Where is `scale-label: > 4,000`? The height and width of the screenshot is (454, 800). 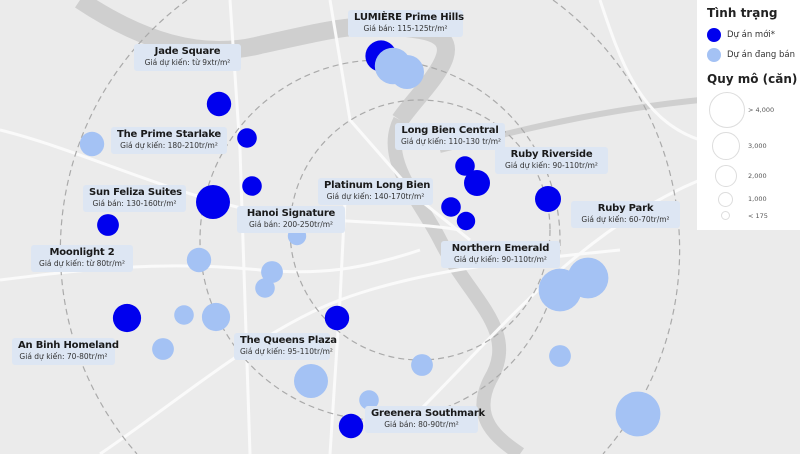
scale-label: > 4,000 is located at coordinates (761, 110).